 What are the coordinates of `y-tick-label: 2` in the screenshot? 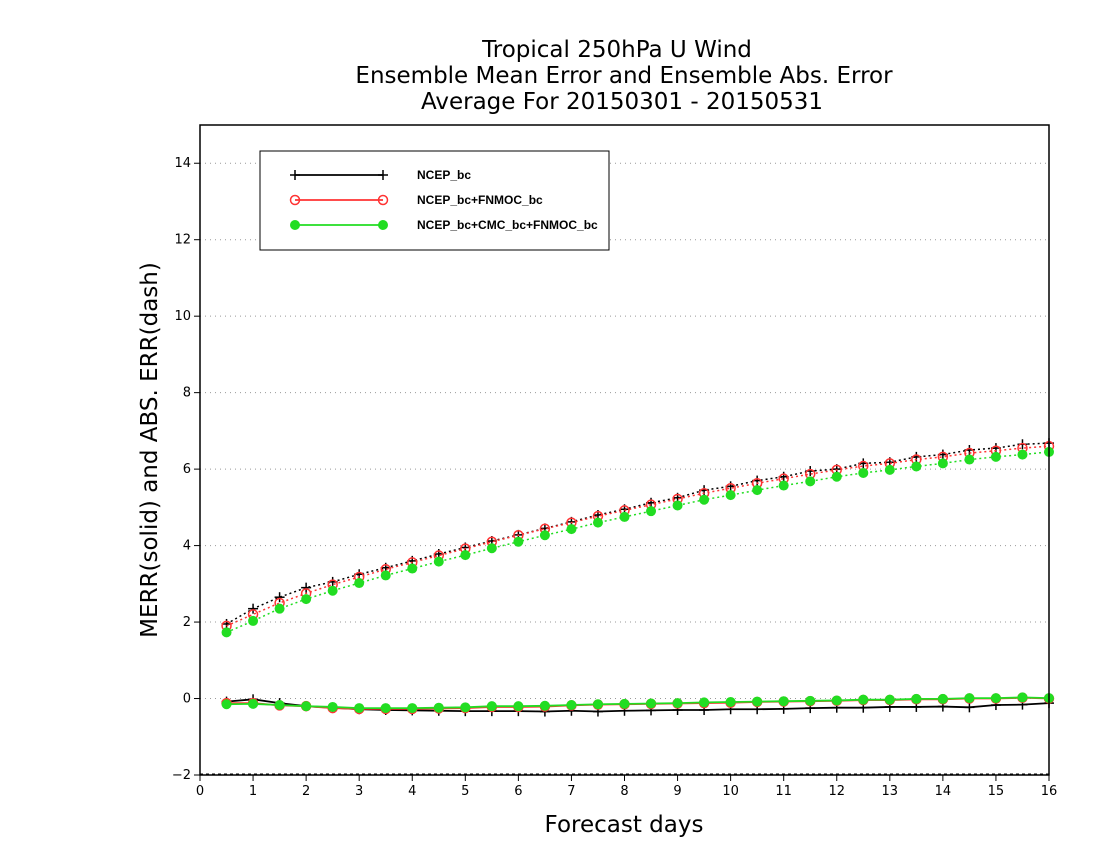 It's located at (187, 622).